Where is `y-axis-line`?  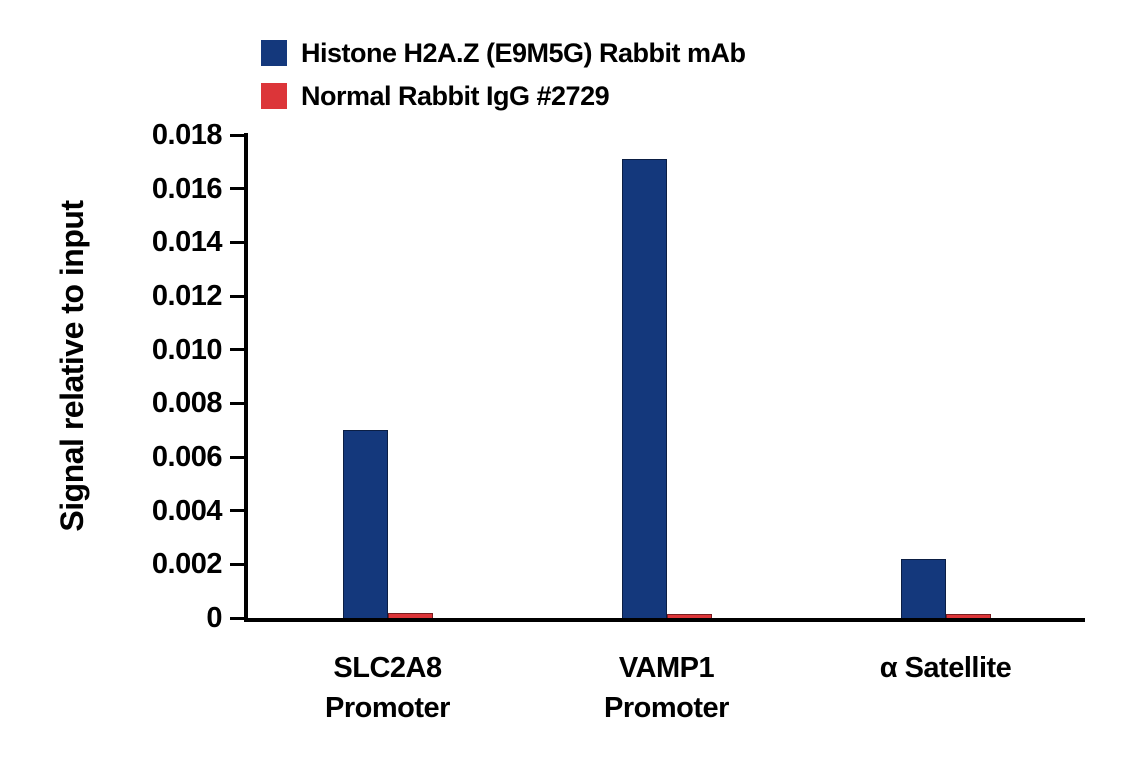
y-axis-line is located at coordinates (246, 377).